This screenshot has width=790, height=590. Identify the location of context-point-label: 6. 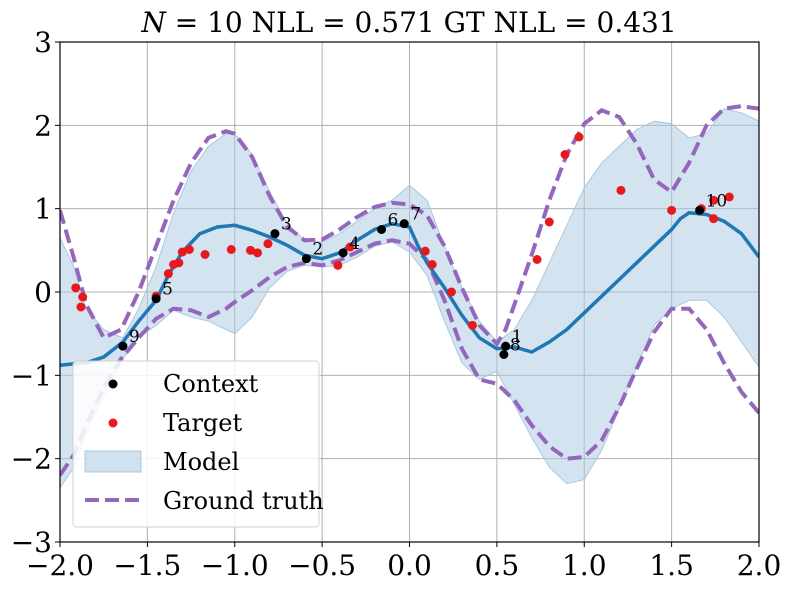
(393, 221).